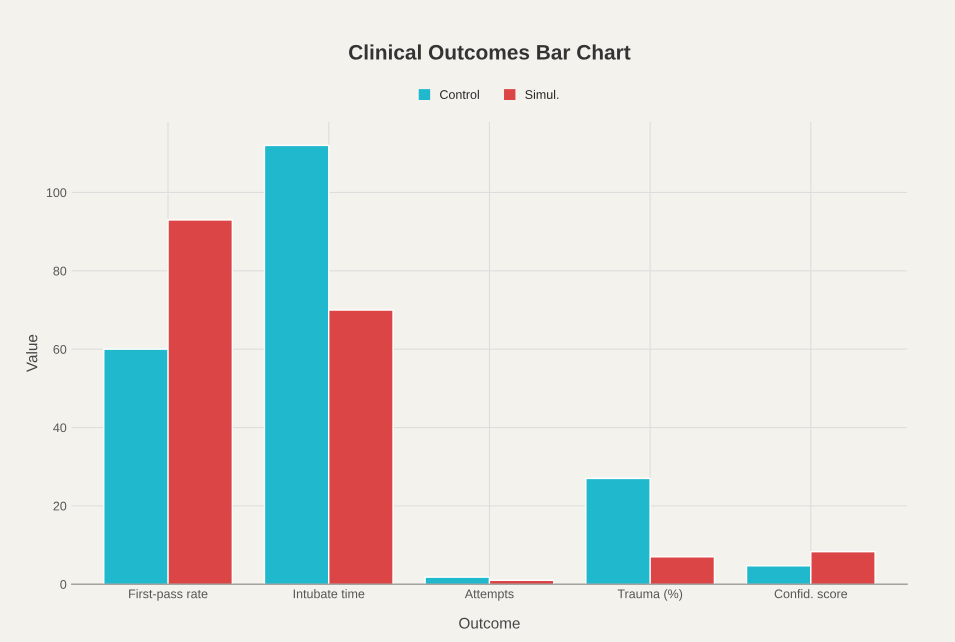 Image resolution: width=955 pixels, height=642 pixels. Describe the element at coordinates (168, 595) in the screenshot. I see `x-tick-label: First-pass rate` at that location.